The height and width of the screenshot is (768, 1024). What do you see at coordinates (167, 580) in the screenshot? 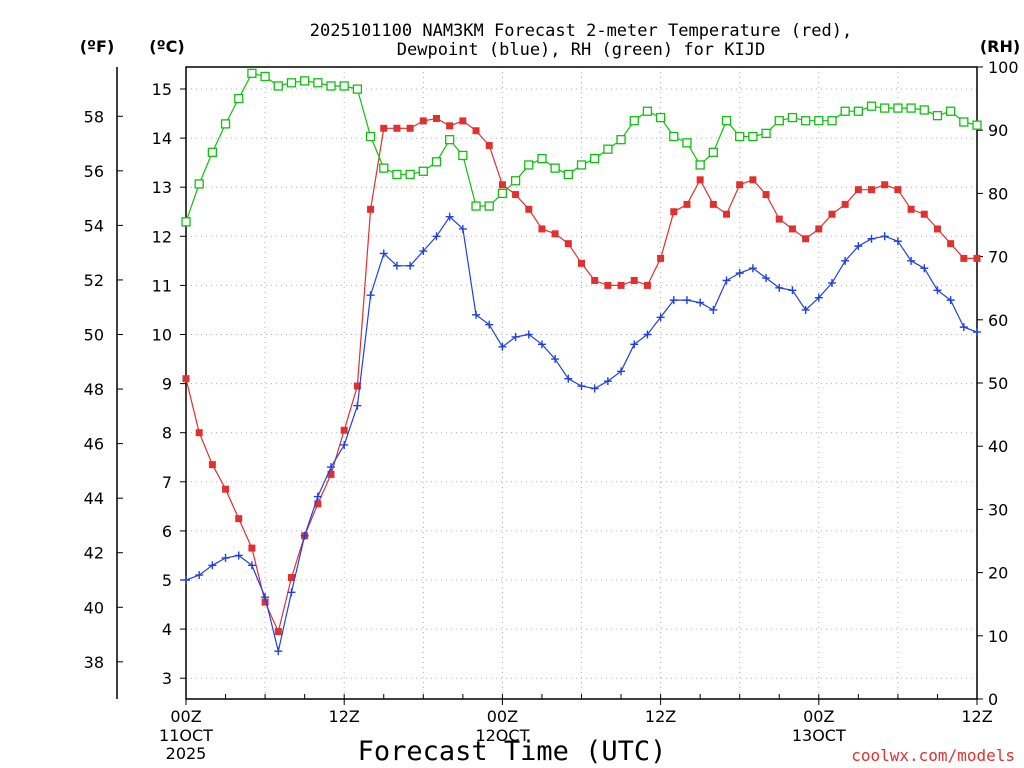
I see `c-tick-label: 5` at bounding box center [167, 580].